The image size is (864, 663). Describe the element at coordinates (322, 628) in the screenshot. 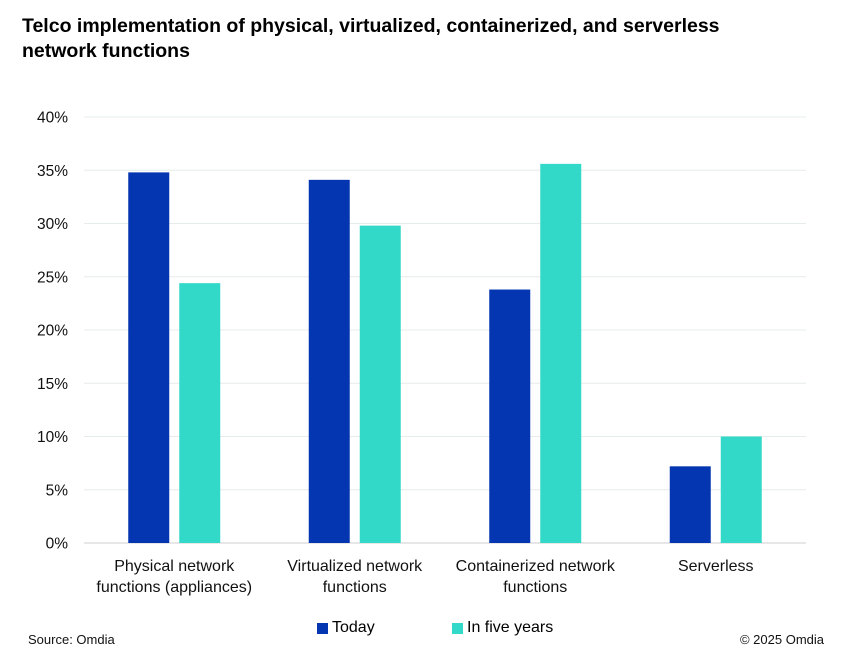

I see `legend-swatch-today` at that location.